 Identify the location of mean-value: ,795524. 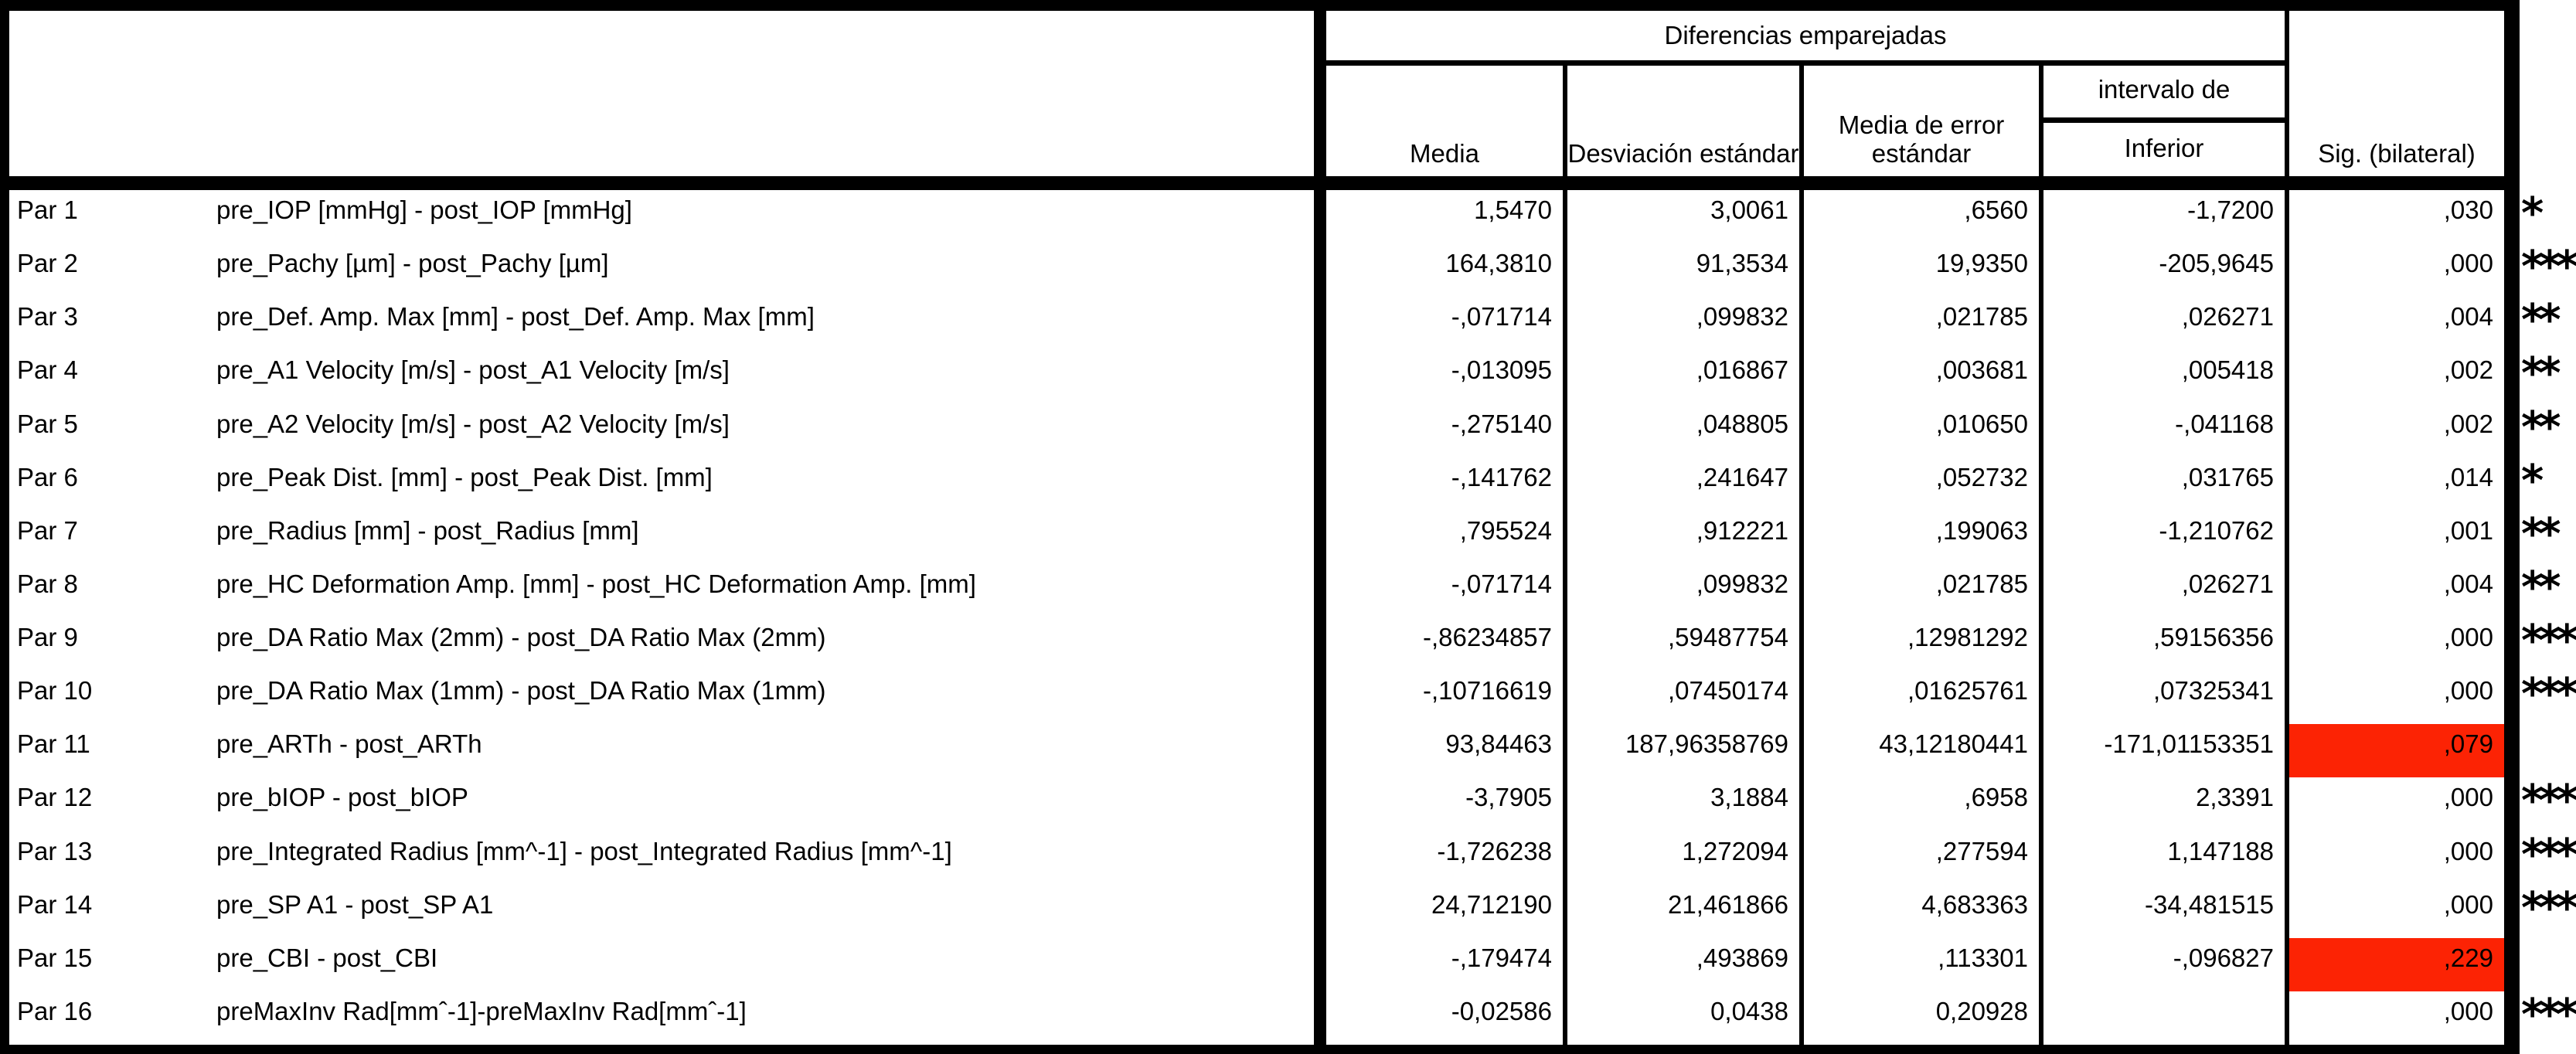
(1505, 530).